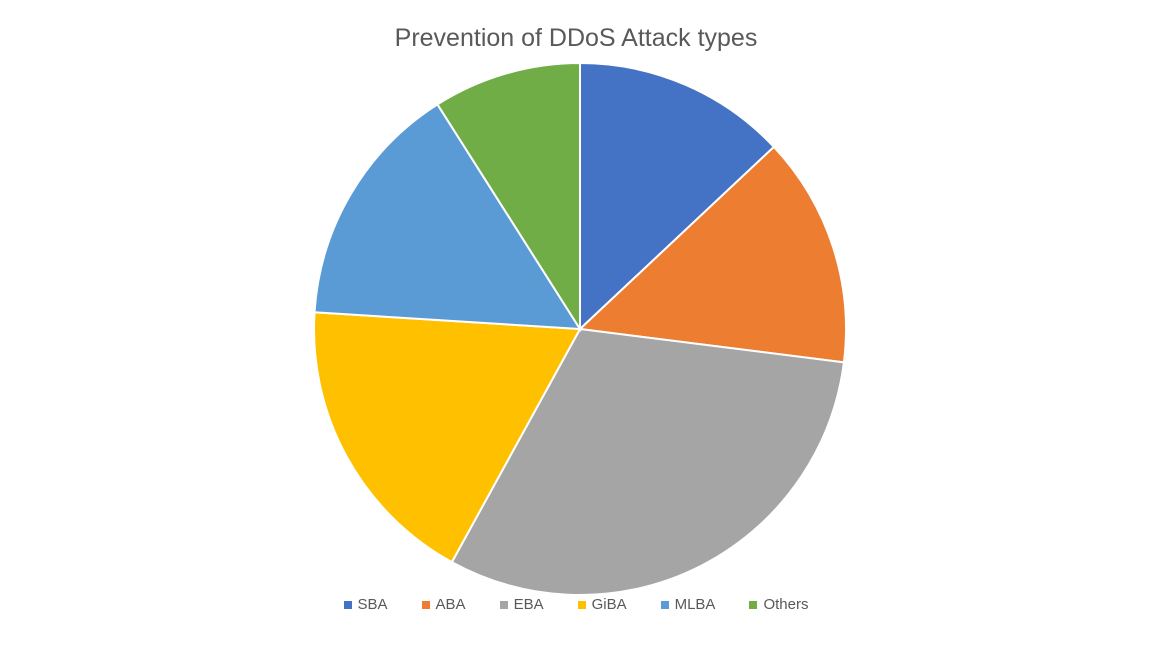 This screenshot has height=648, width=1152. I want to click on legend-label: GiBA, so click(609, 604).